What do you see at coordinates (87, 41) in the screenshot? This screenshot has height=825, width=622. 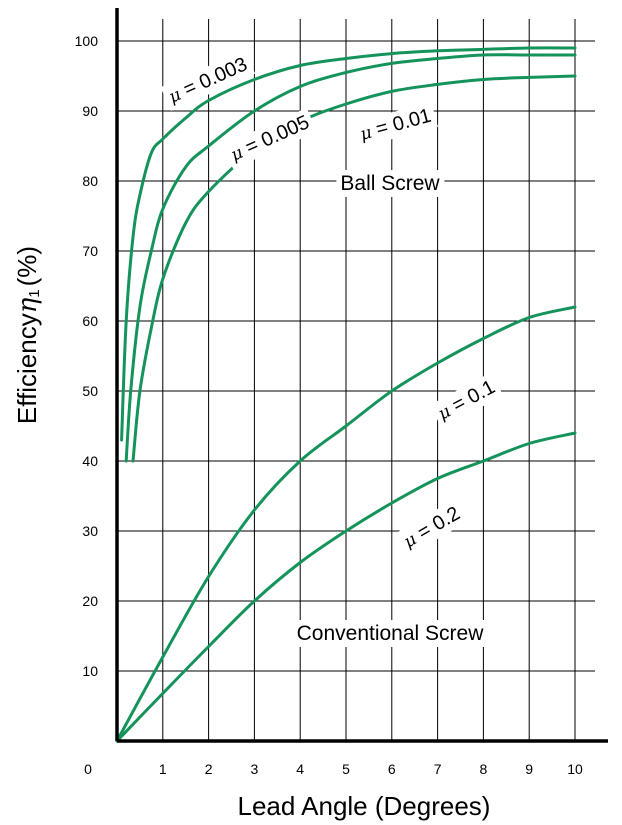 I see `y-tick-label-100: 100` at bounding box center [87, 41].